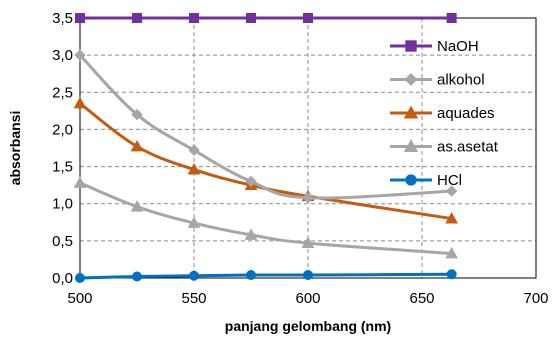 The height and width of the screenshot is (345, 553). Describe the element at coordinates (62, 129) in the screenshot. I see `y-tick-label-4: 2,0` at that location.